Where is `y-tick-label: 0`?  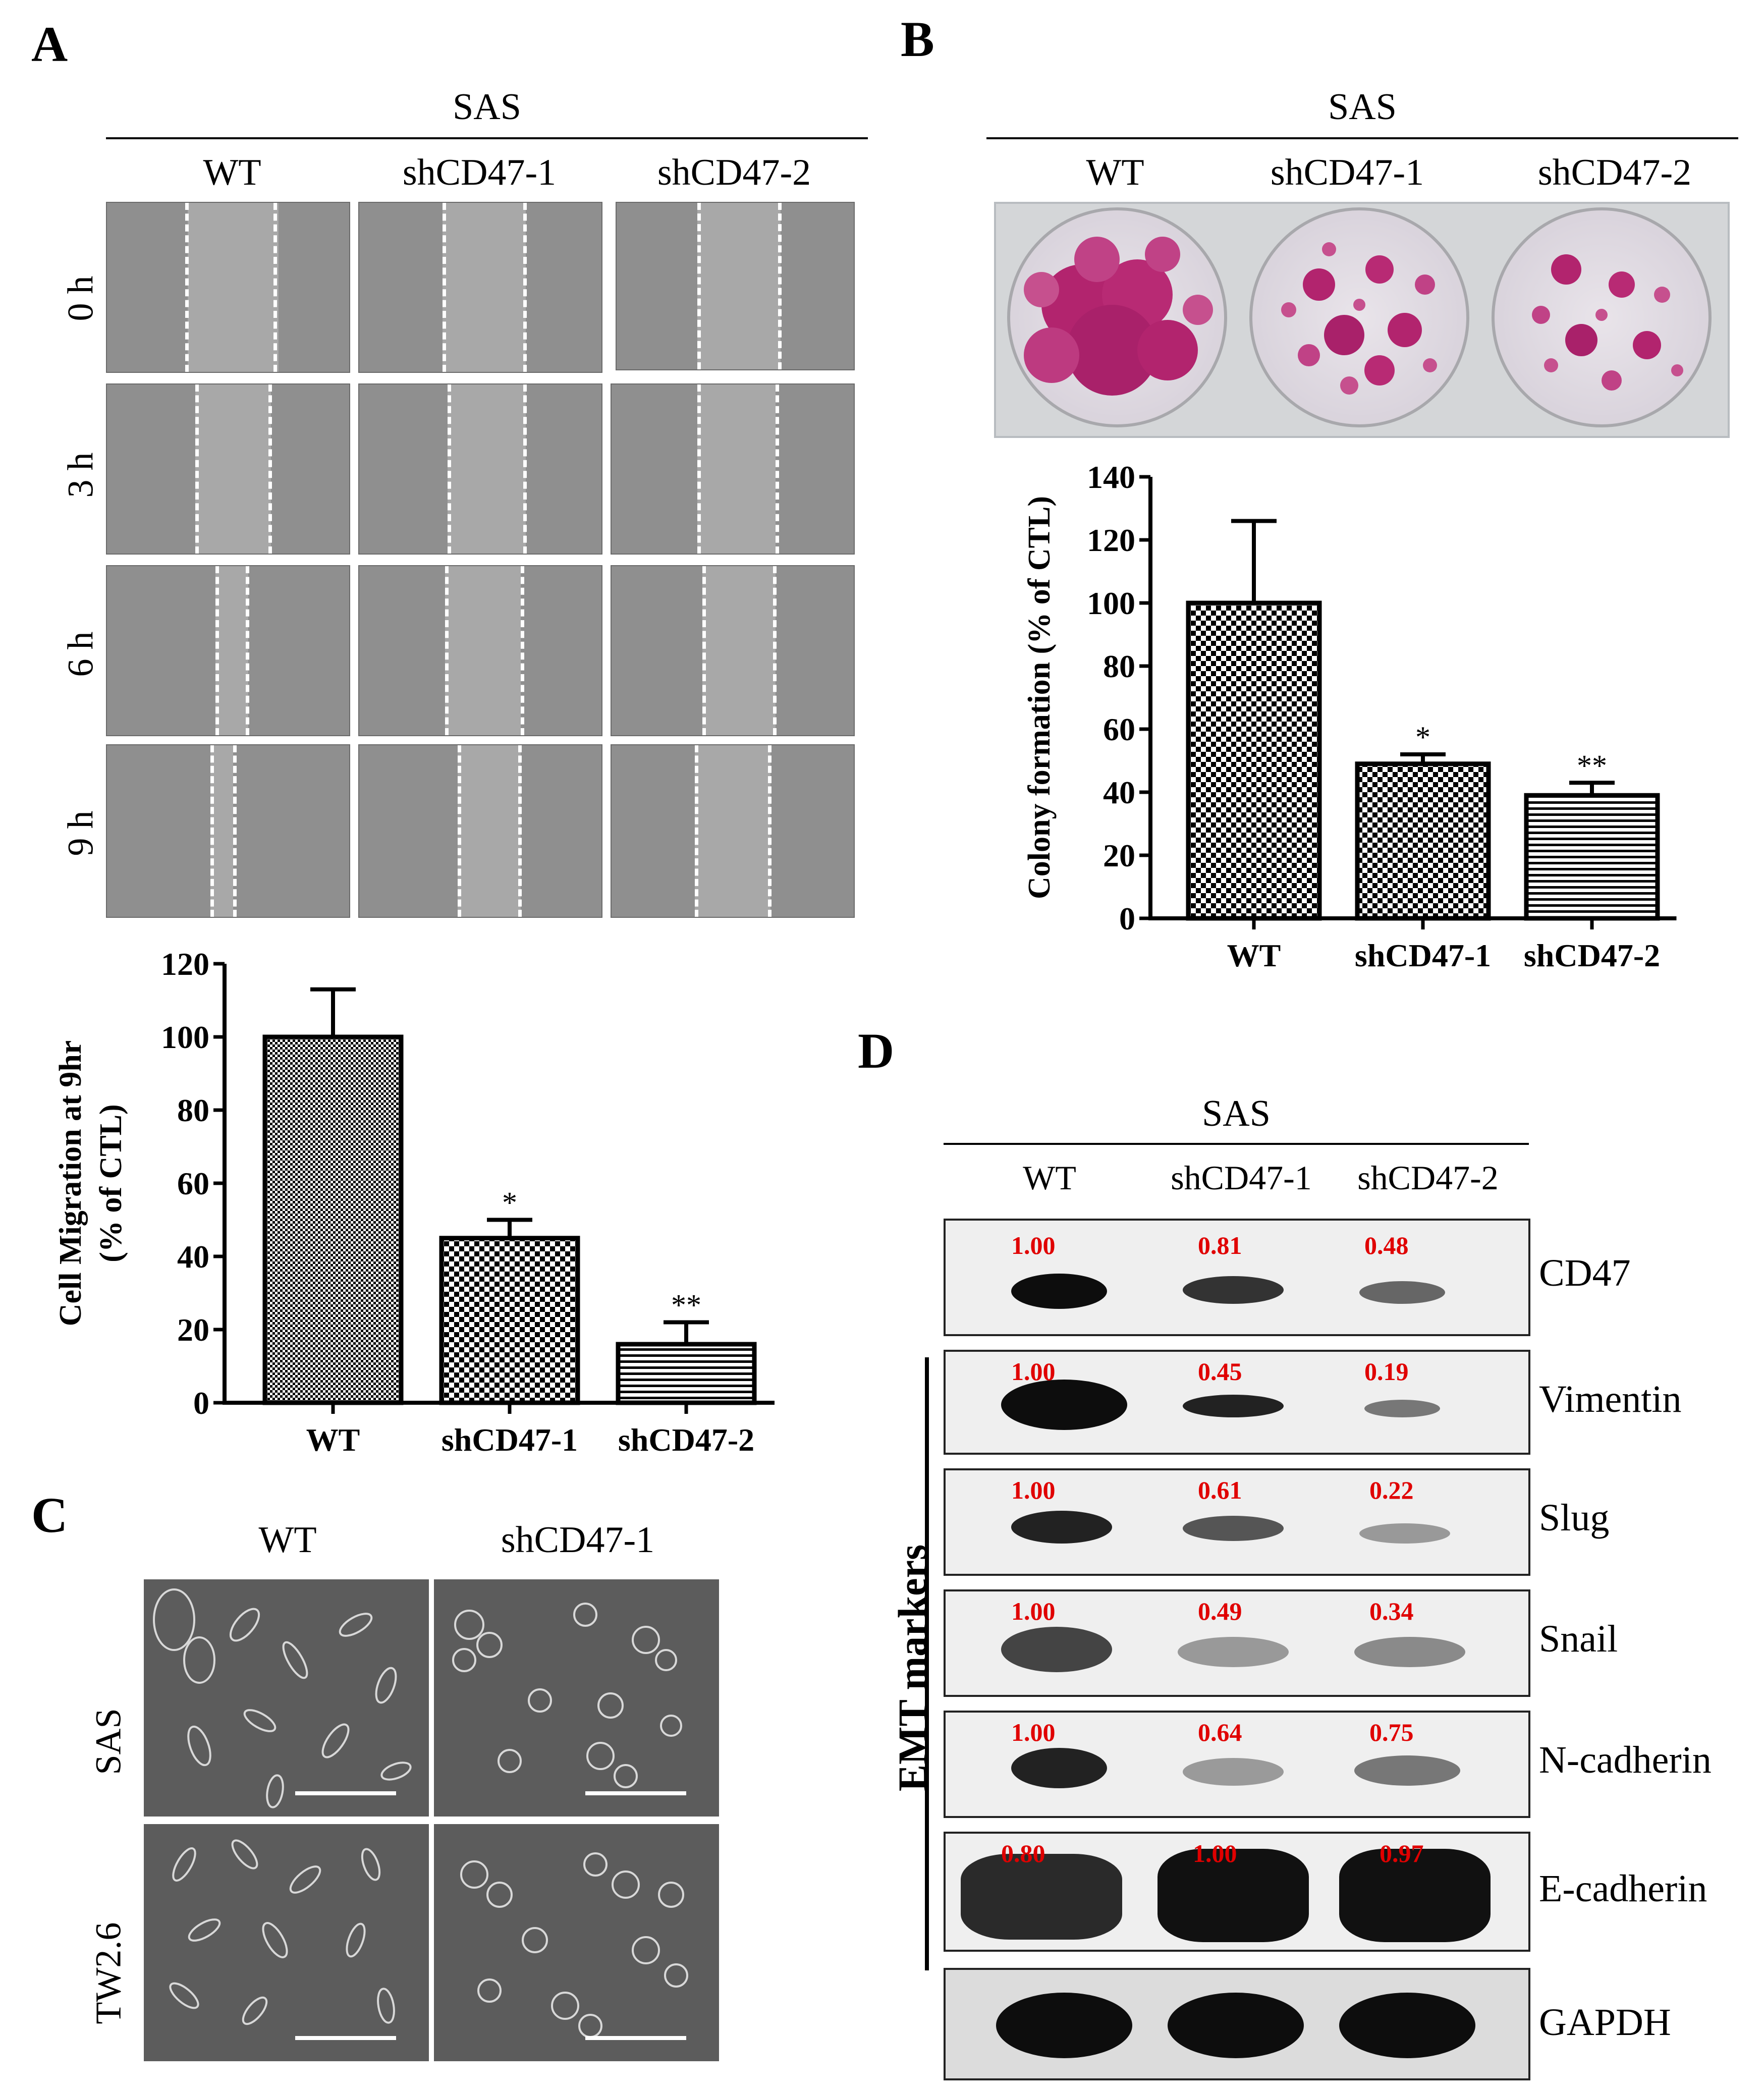 y-tick-label: 0 is located at coordinates (201, 1403).